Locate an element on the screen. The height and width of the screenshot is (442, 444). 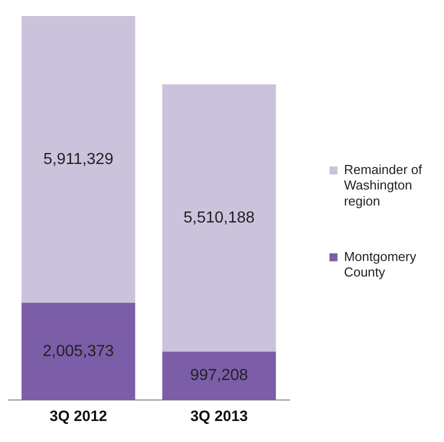
data-label: 2,005,373 is located at coordinates (78, 351).